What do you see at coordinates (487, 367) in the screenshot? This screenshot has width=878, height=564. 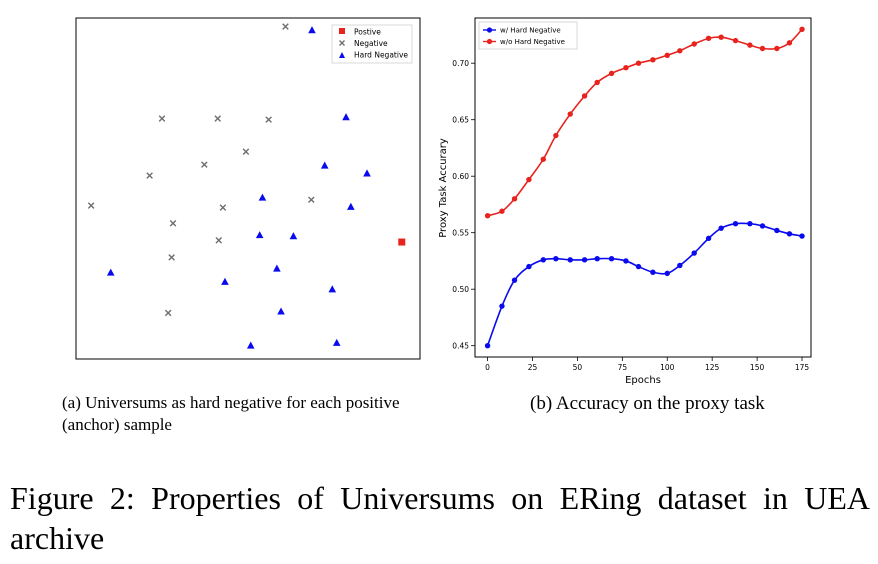 I see `x-tick-label: 0` at bounding box center [487, 367].